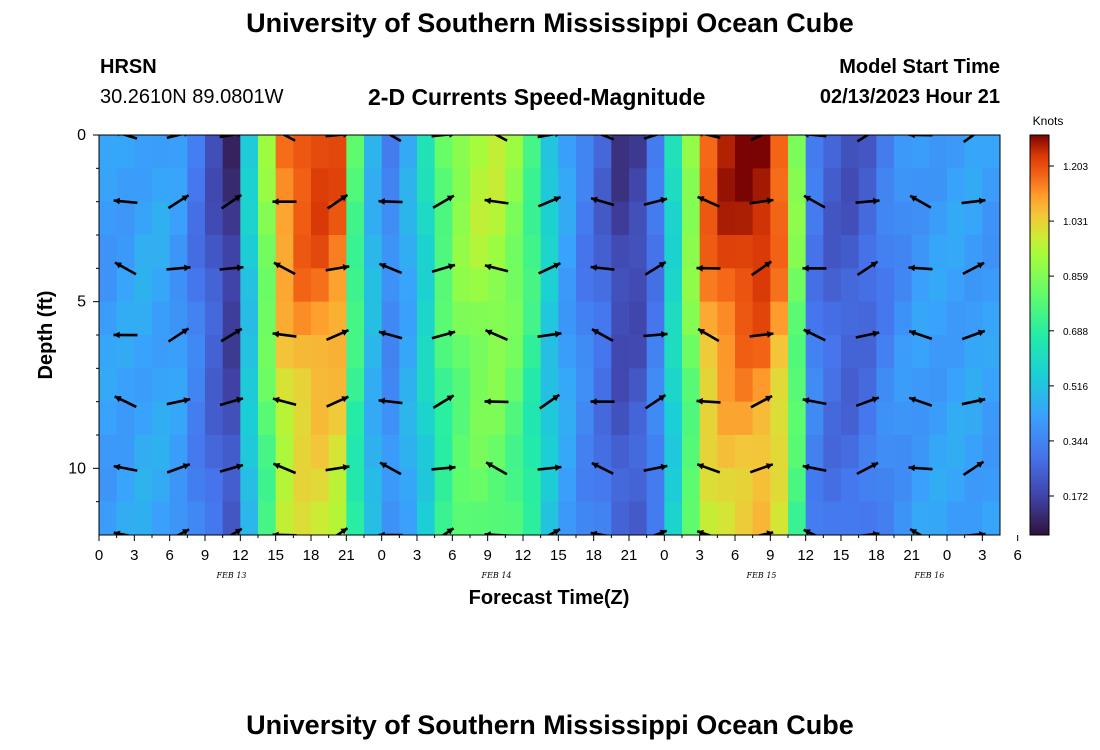  What do you see at coordinates (1075, 387) in the screenshot?
I see `colorbar-tick-label: 0.516` at bounding box center [1075, 387].